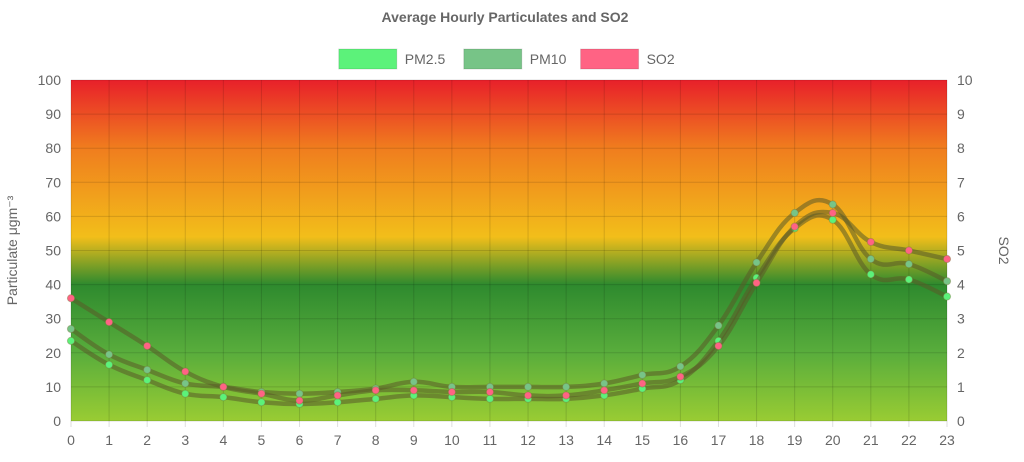  Describe the element at coordinates (871, 440) in the screenshot. I see `x-tick-label: 21` at that location.